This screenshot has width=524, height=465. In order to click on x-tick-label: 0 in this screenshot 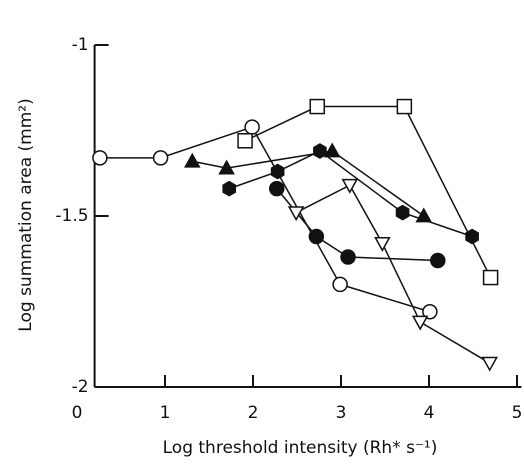, I will do `click(77, 413)`.